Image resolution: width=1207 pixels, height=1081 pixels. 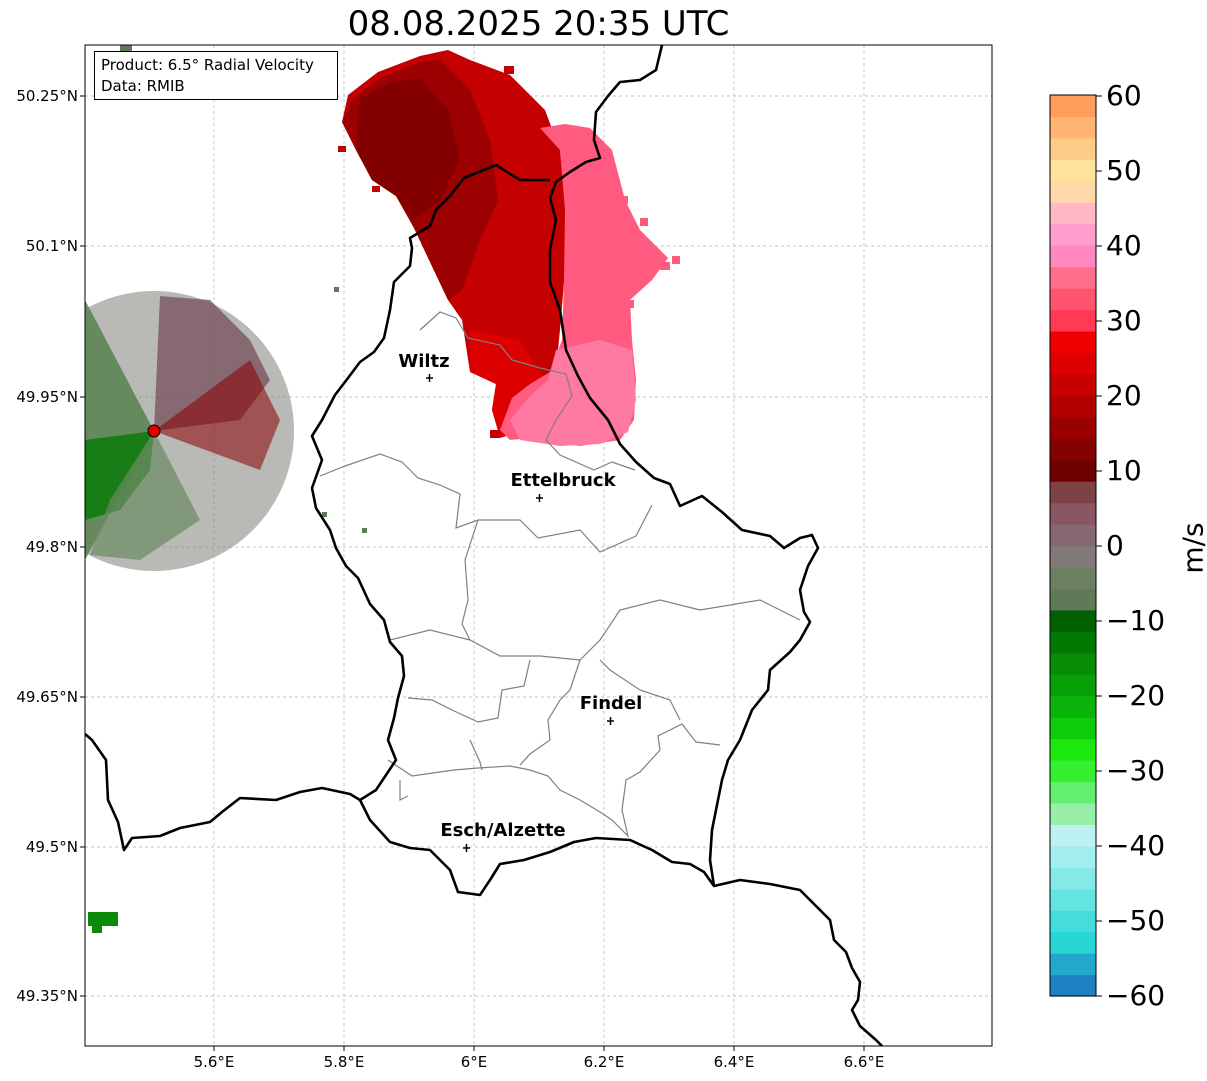 What do you see at coordinates (47, 697) in the screenshot?
I see `y-tick-label: 49.65°N` at bounding box center [47, 697].